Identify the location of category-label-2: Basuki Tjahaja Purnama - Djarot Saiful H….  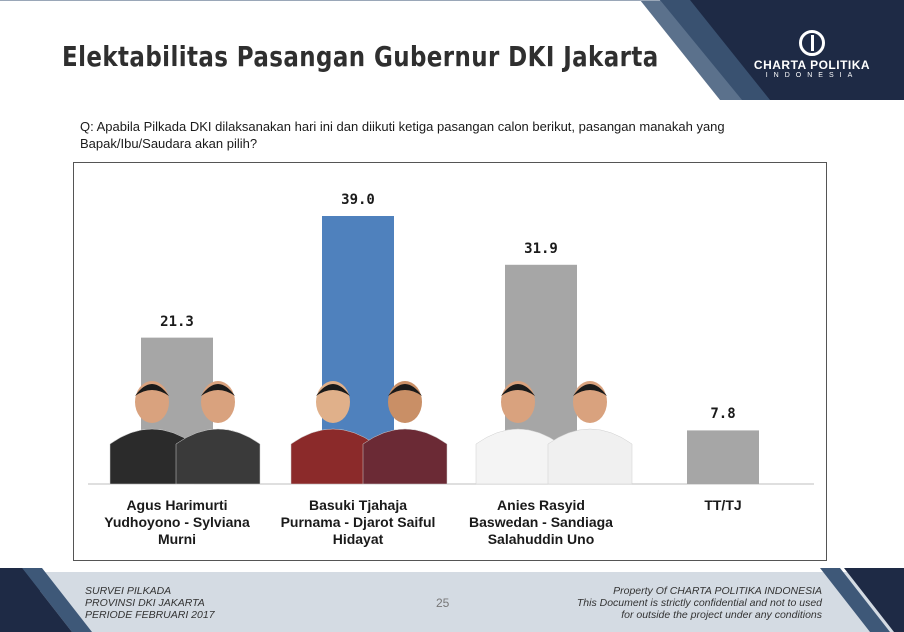
(358, 522).